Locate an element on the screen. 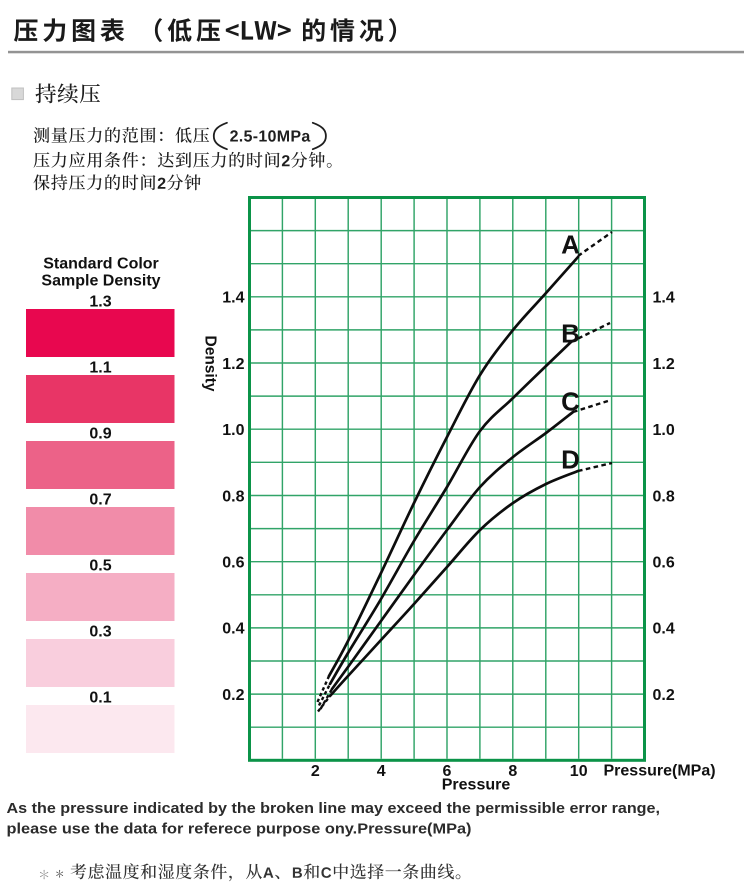 This screenshot has height=896, width=750. svg-text: 6 is located at coordinates (447, 771).